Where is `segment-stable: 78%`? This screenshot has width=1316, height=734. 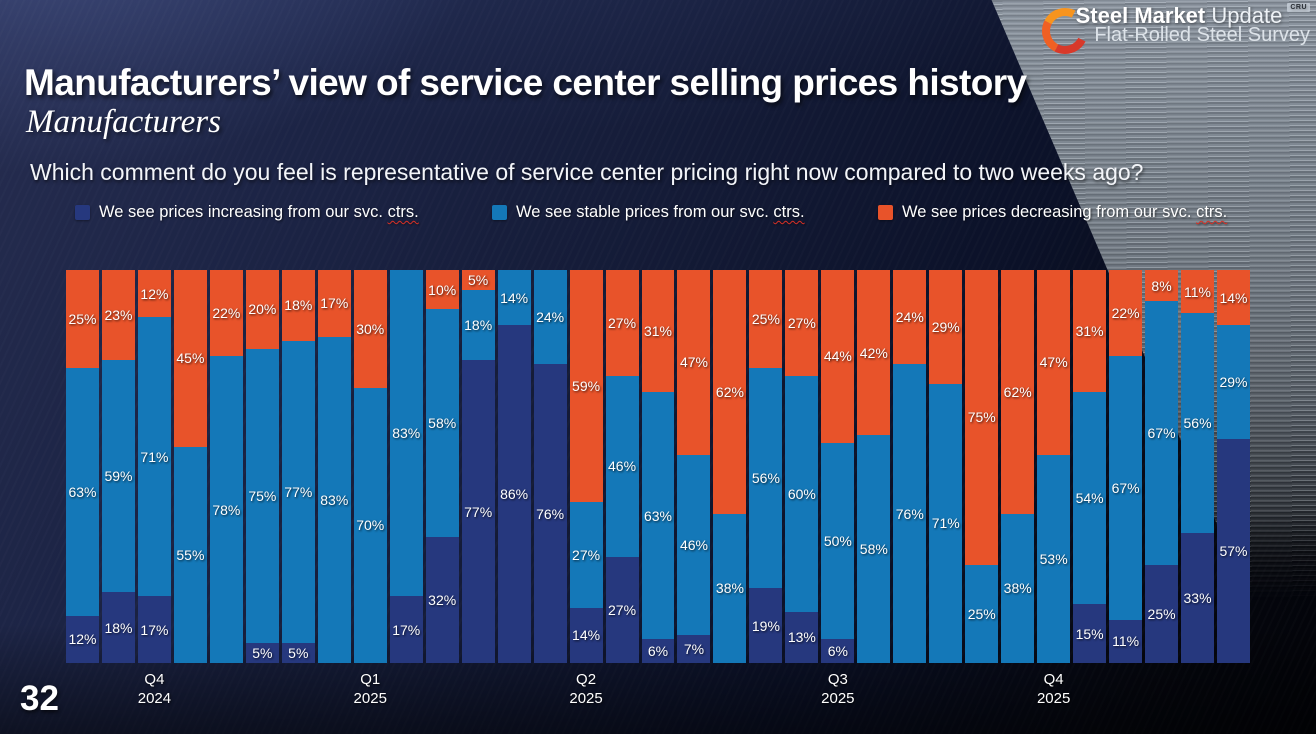 segment-stable: 78% is located at coordinates (226, 509).